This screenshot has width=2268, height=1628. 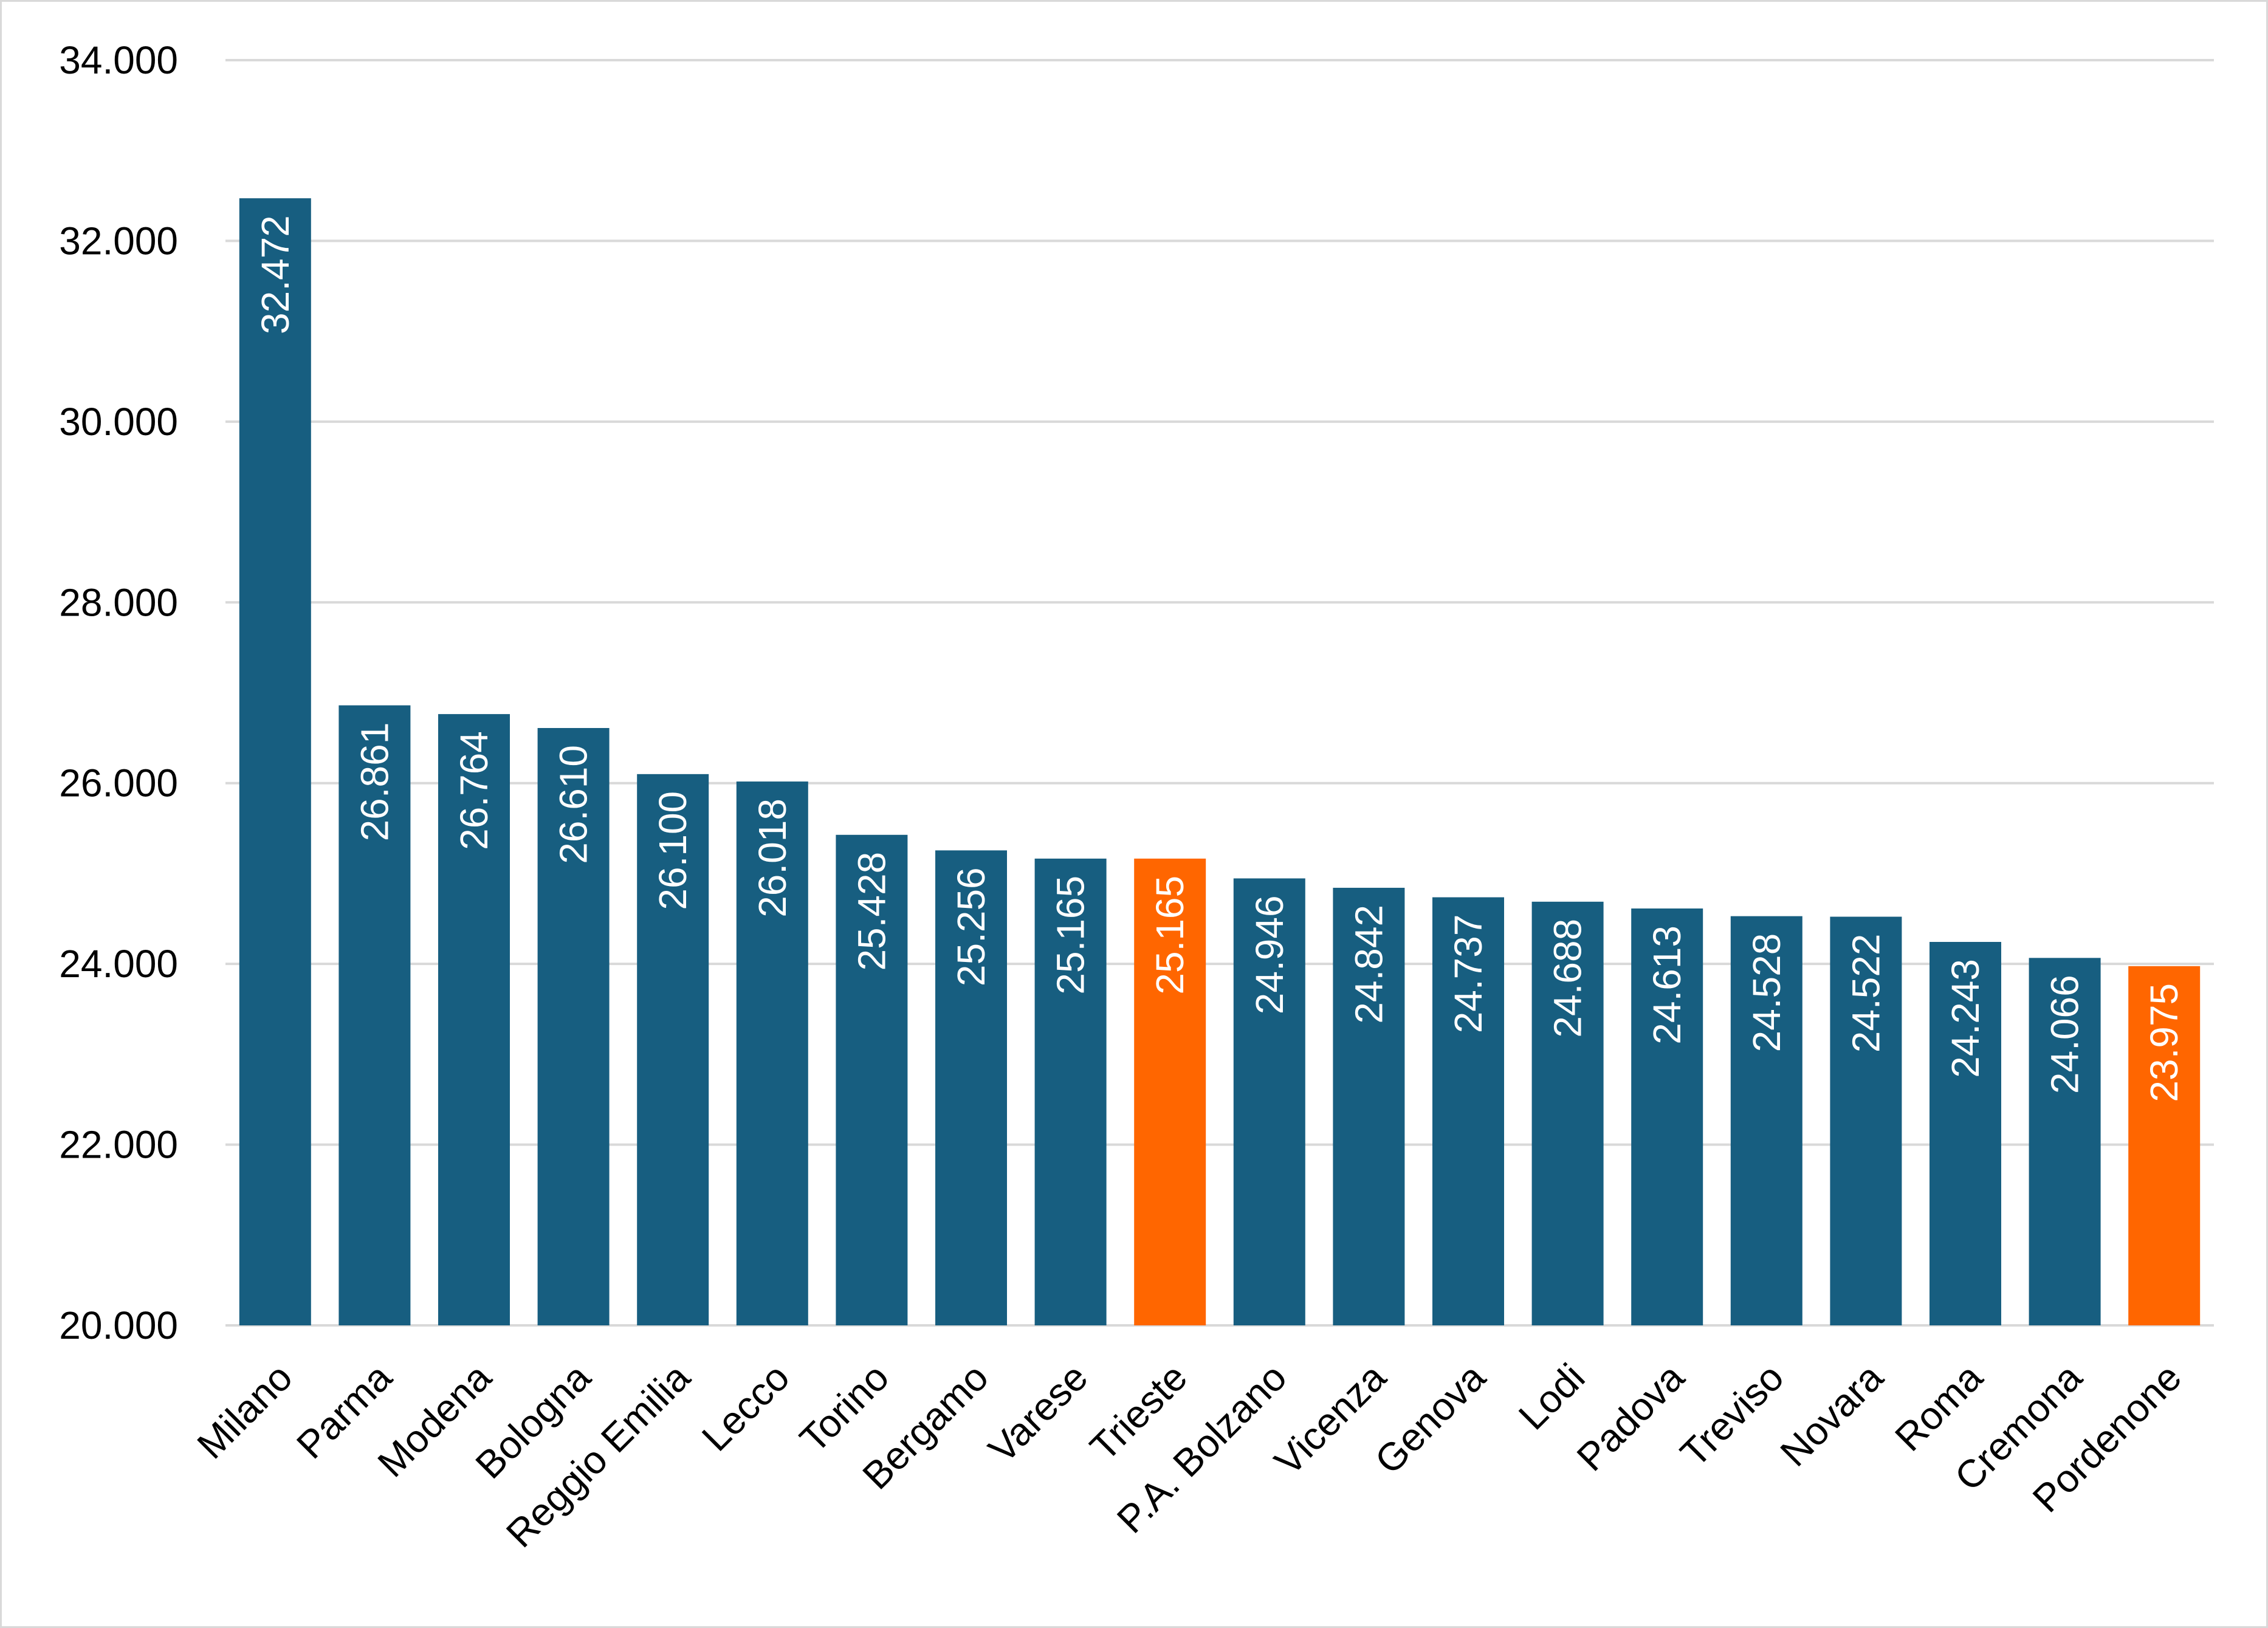 What do you see at coordinates (971, 926) in the screenshot?
I see `data-label: 25.256` at bounding box center [971, 926].